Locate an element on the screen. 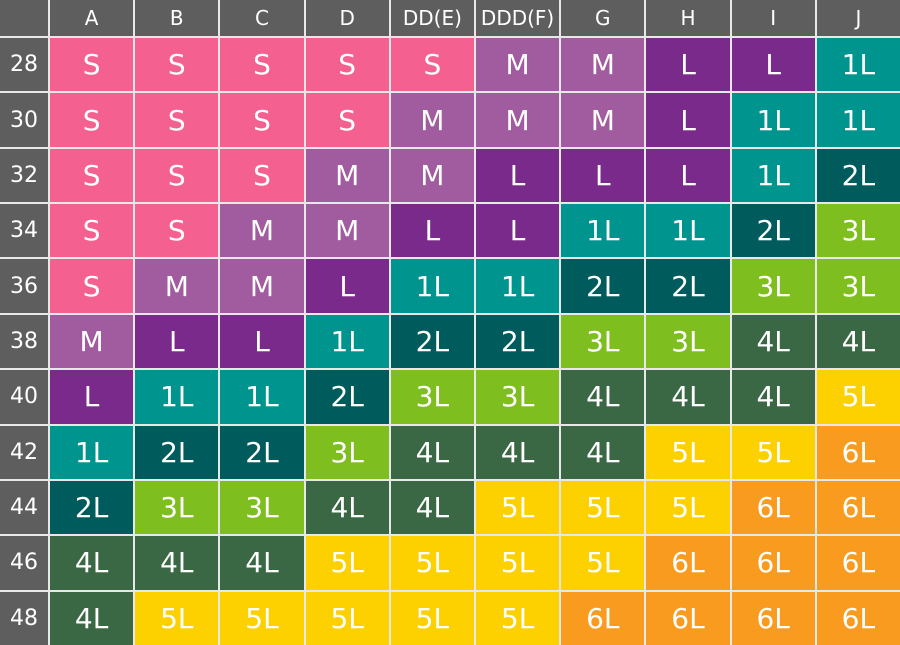 The height and width of the screenshot is (645, 900). column-header: C is located at coordinates (262, 18).